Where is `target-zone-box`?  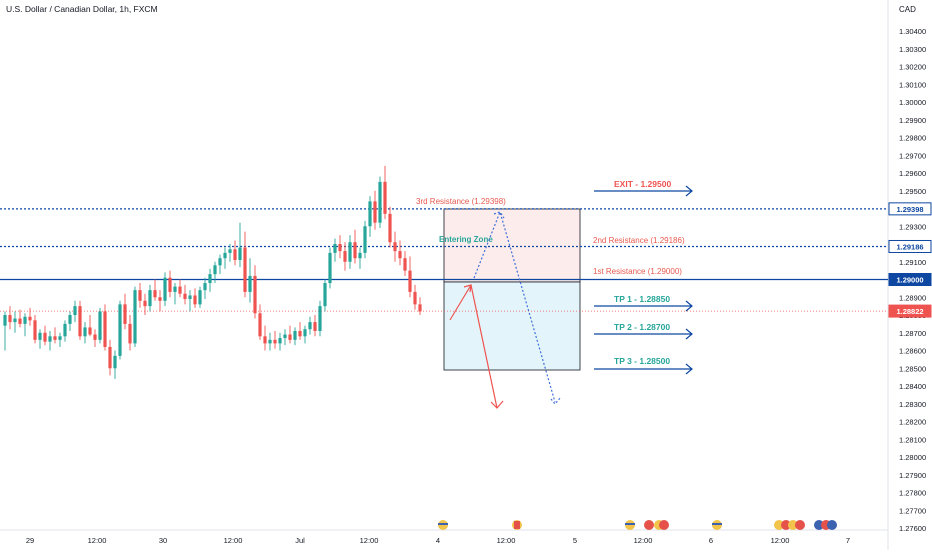 target-zone-box is located at coordinates (512, 326).